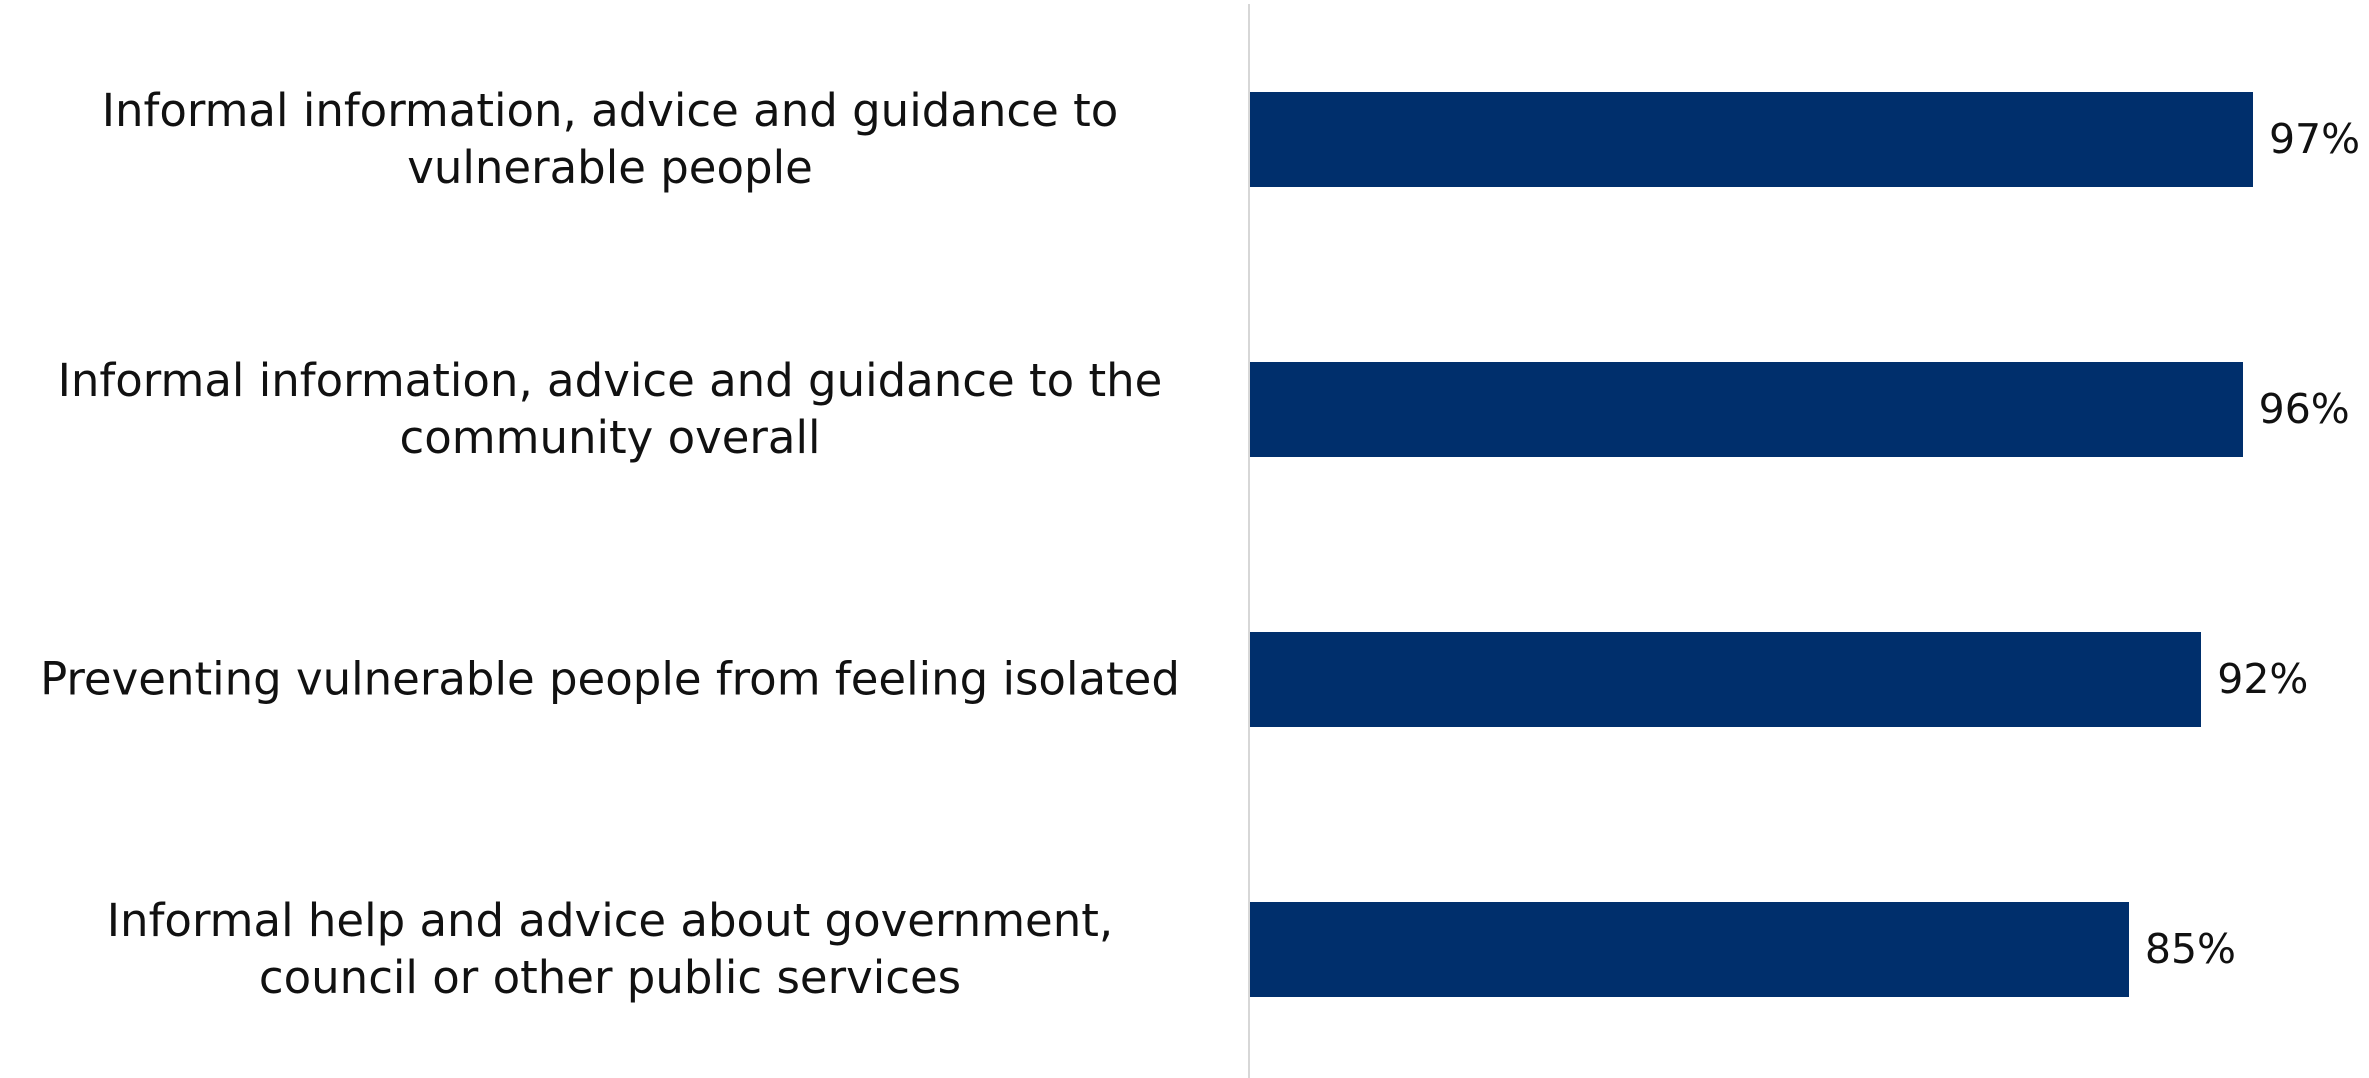 This screenshot has height=1078, width=2369. Describe the element at coordinates (2314, 139) in the screenshot. I see `value-label: 97%` at that location.